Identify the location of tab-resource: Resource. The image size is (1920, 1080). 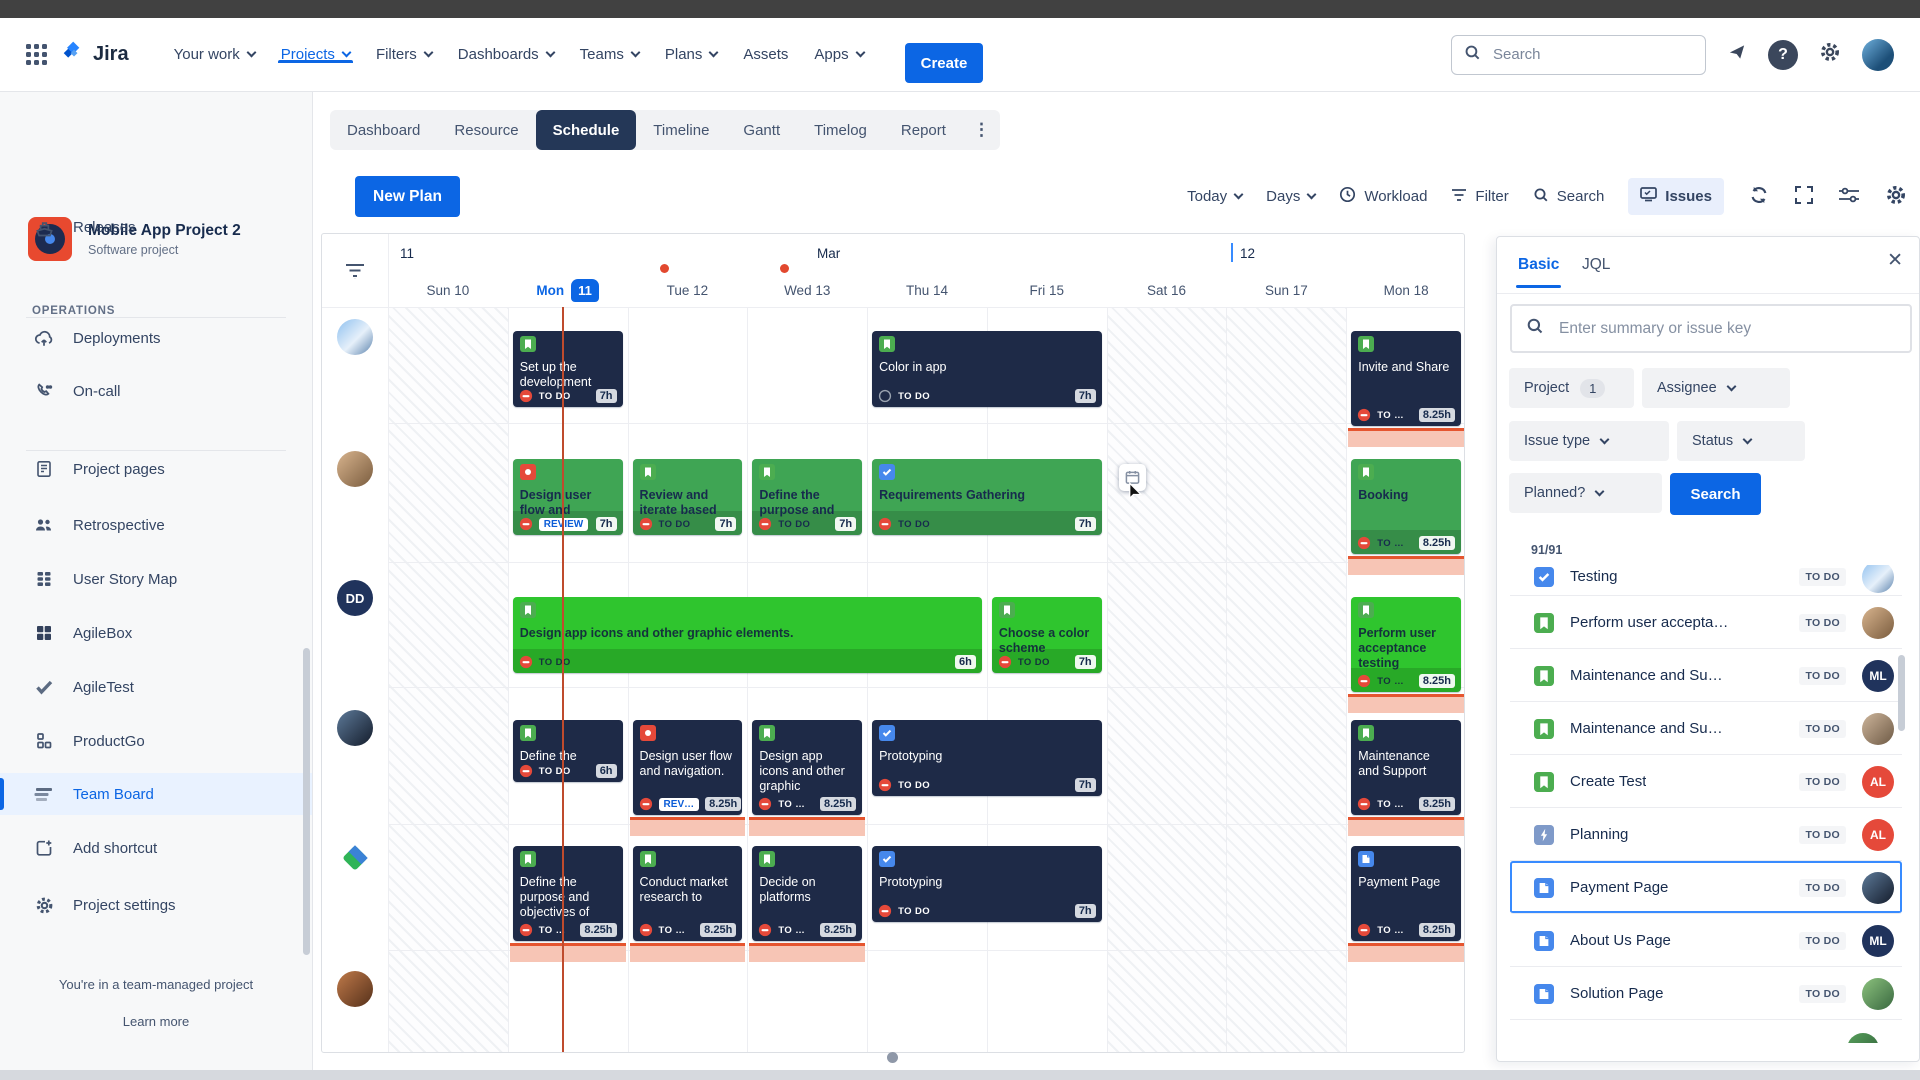
(486, 130).